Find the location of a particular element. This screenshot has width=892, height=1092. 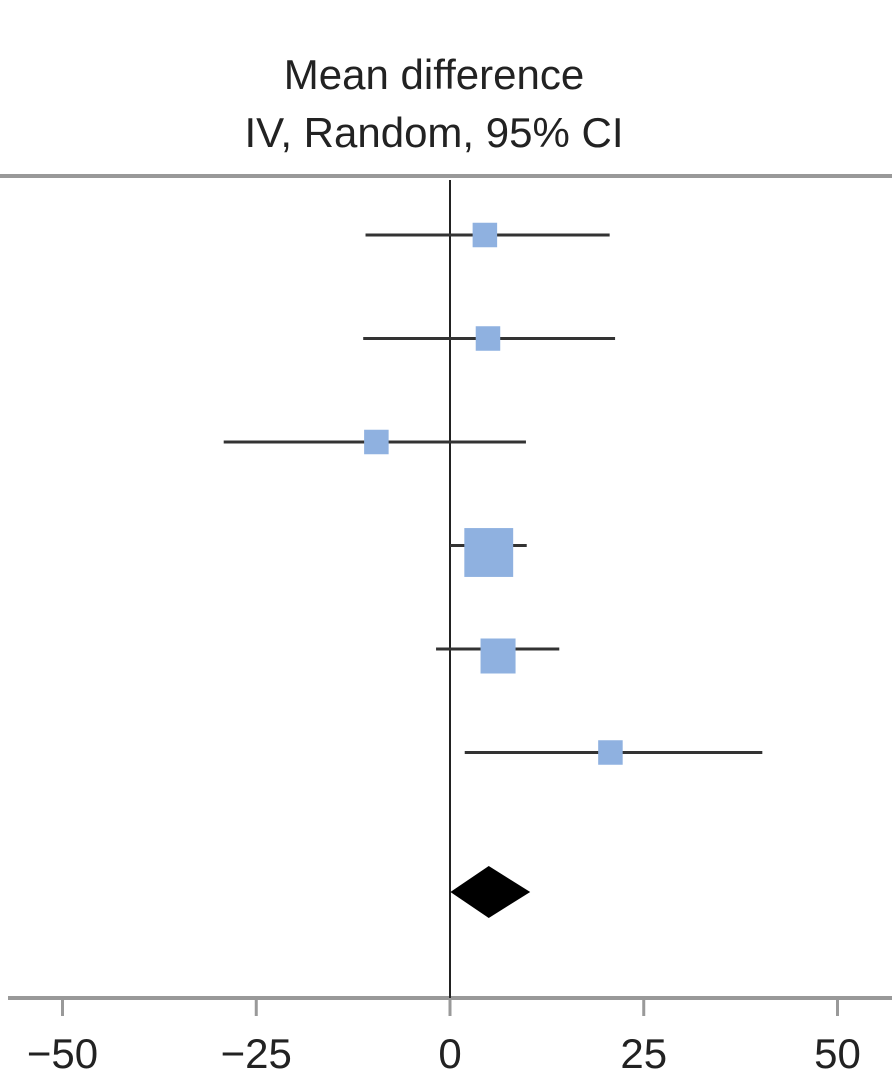

x-tick-label: 0 is located at coordinates (449, 1053).